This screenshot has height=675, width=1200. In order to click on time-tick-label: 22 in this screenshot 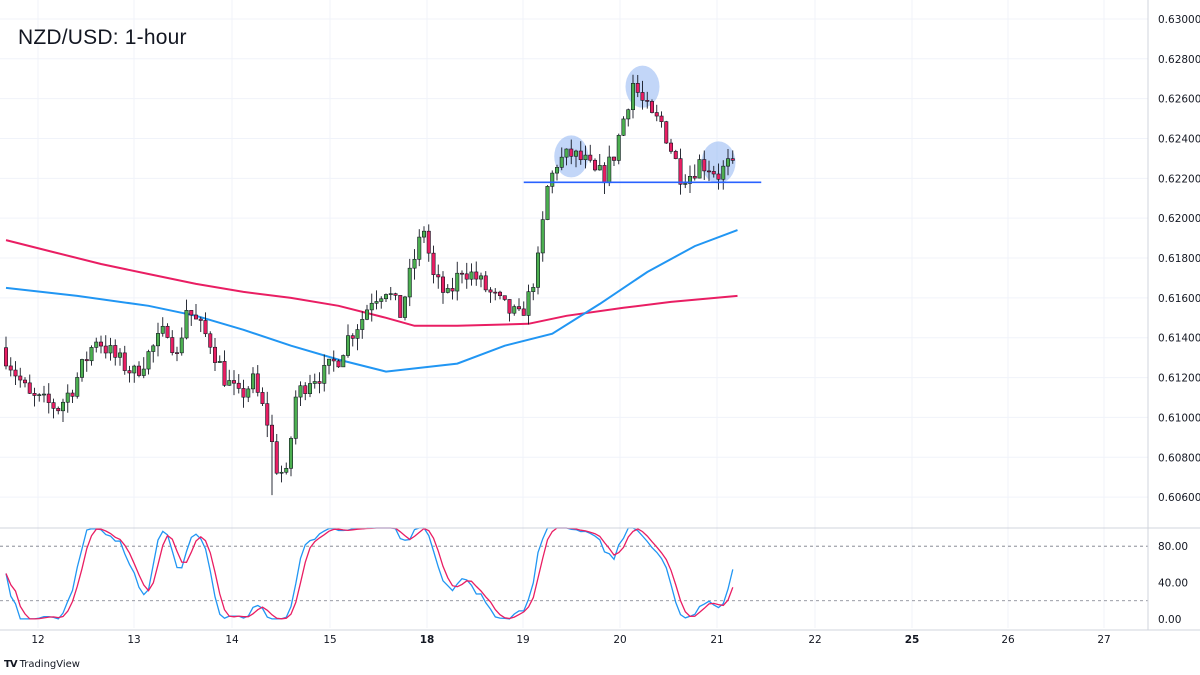, I will do `click(814, 640)`.